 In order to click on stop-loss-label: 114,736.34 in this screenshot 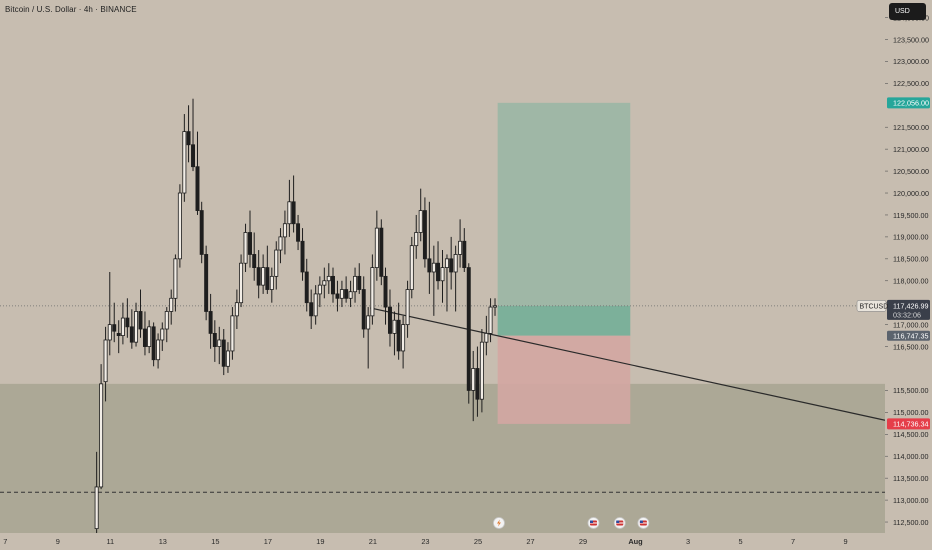, I will do `click(910, 424)`.